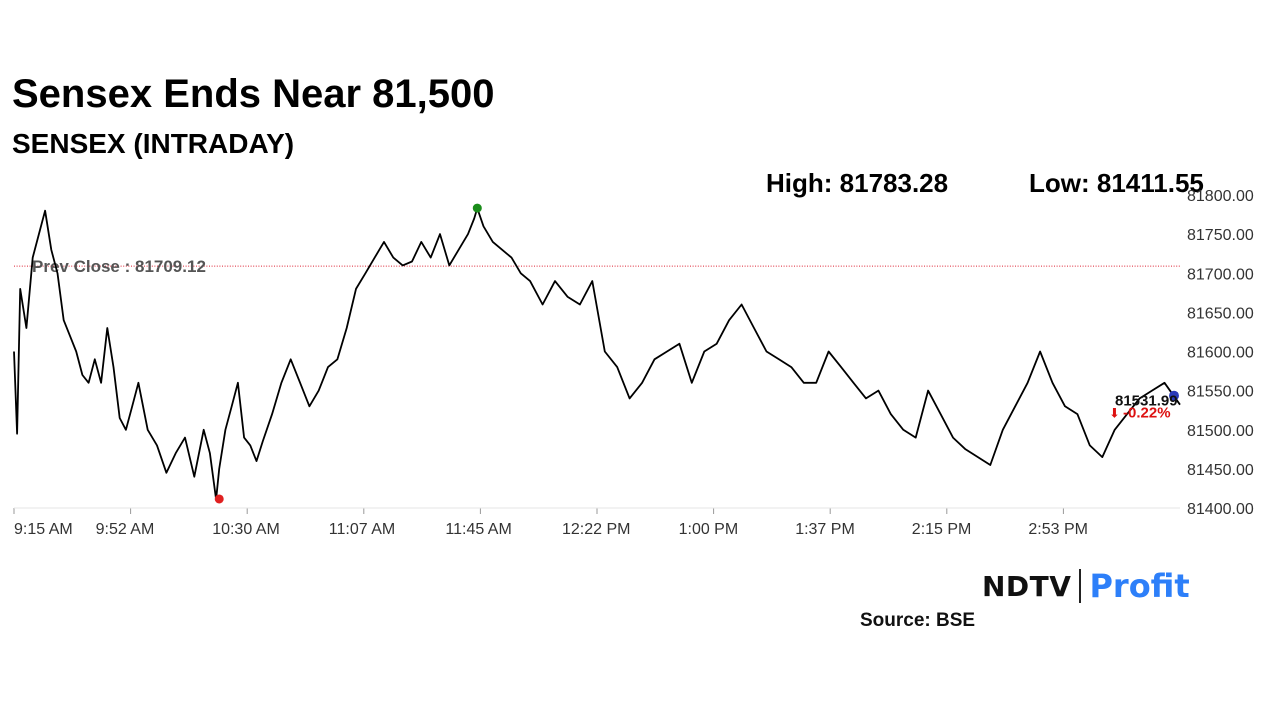 Image resolution: width=1280 pixels, height=719 pixels. I want to click on x-tick-label: 10:30 AM, so click(246, 529).